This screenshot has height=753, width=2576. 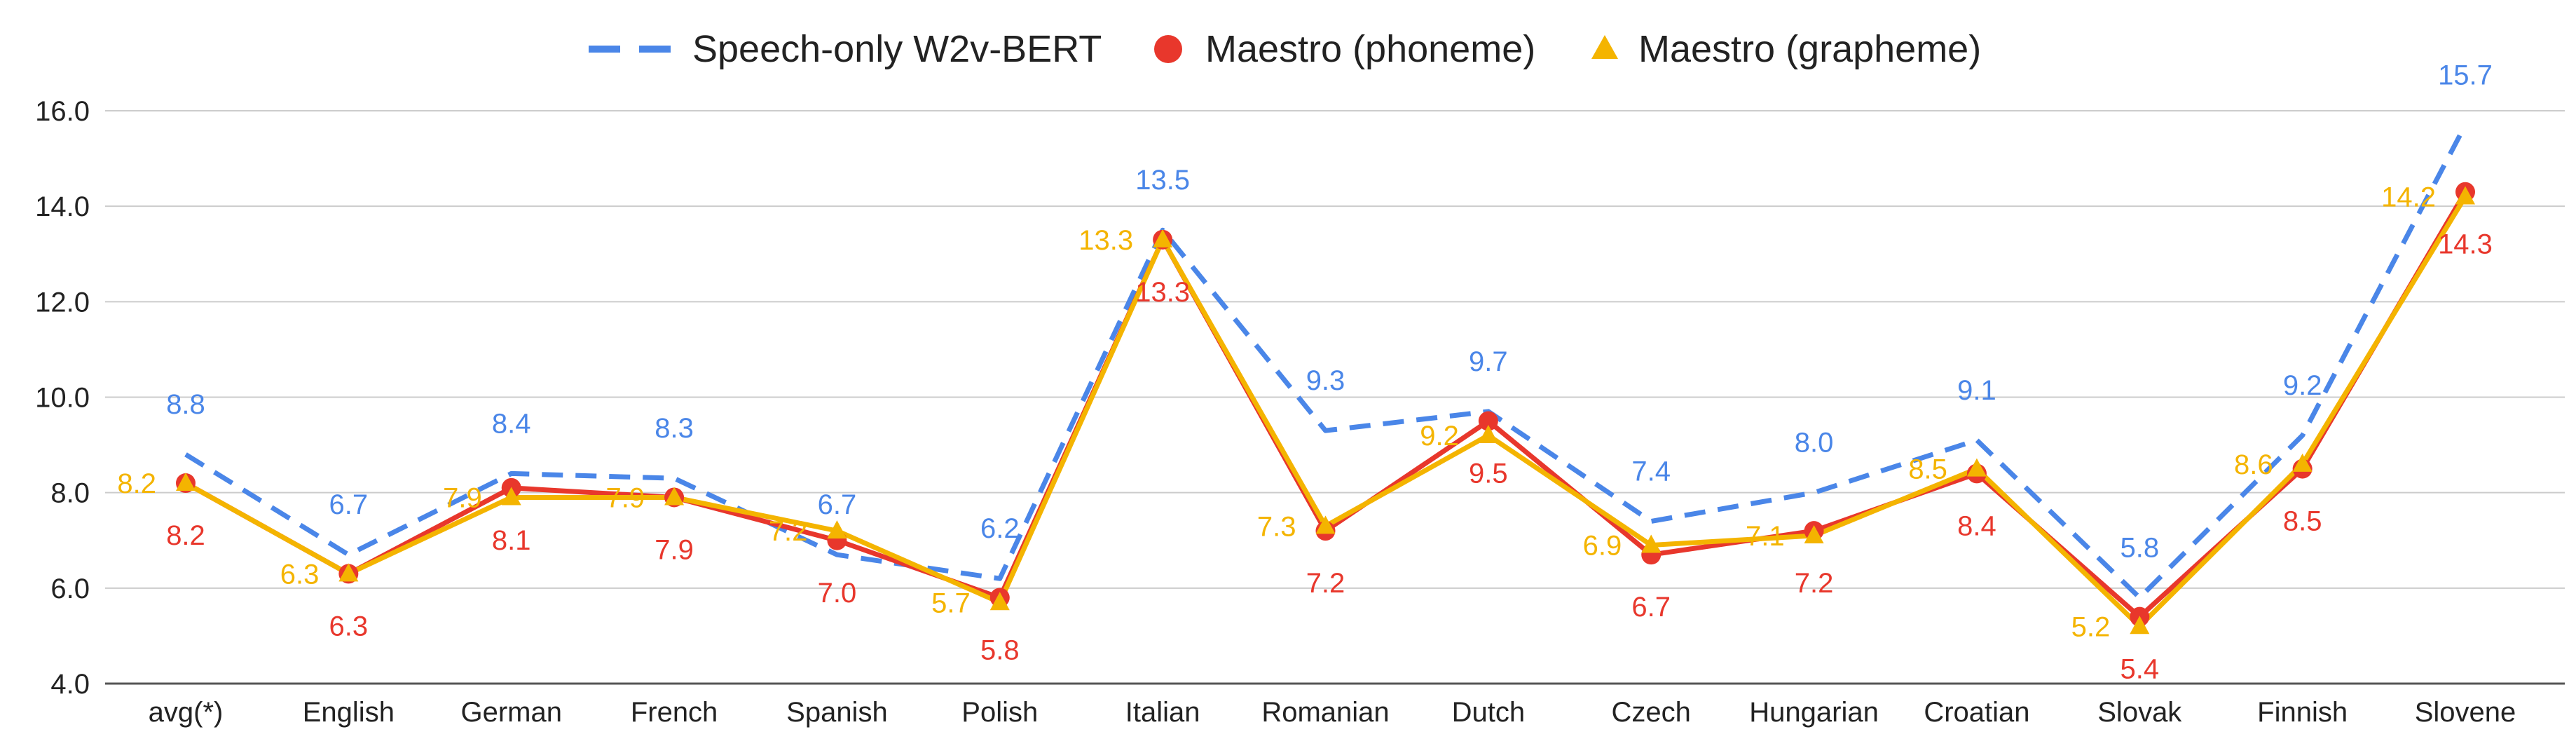 What do you see at coordinates (1814, 712) in the screenshot?
I see `x-category-label: Hungarian` at bounding box center [1814, 712].